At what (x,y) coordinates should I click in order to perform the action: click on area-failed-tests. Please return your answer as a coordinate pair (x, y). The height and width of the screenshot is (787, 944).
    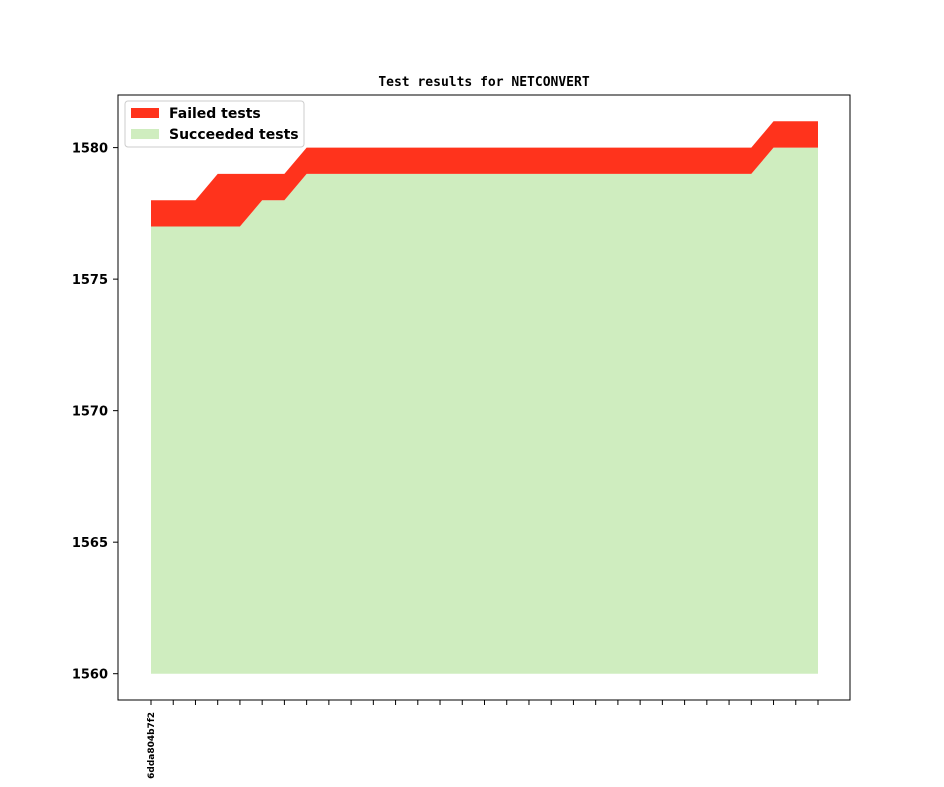
    Looking at the image, I should click on (484, 174).